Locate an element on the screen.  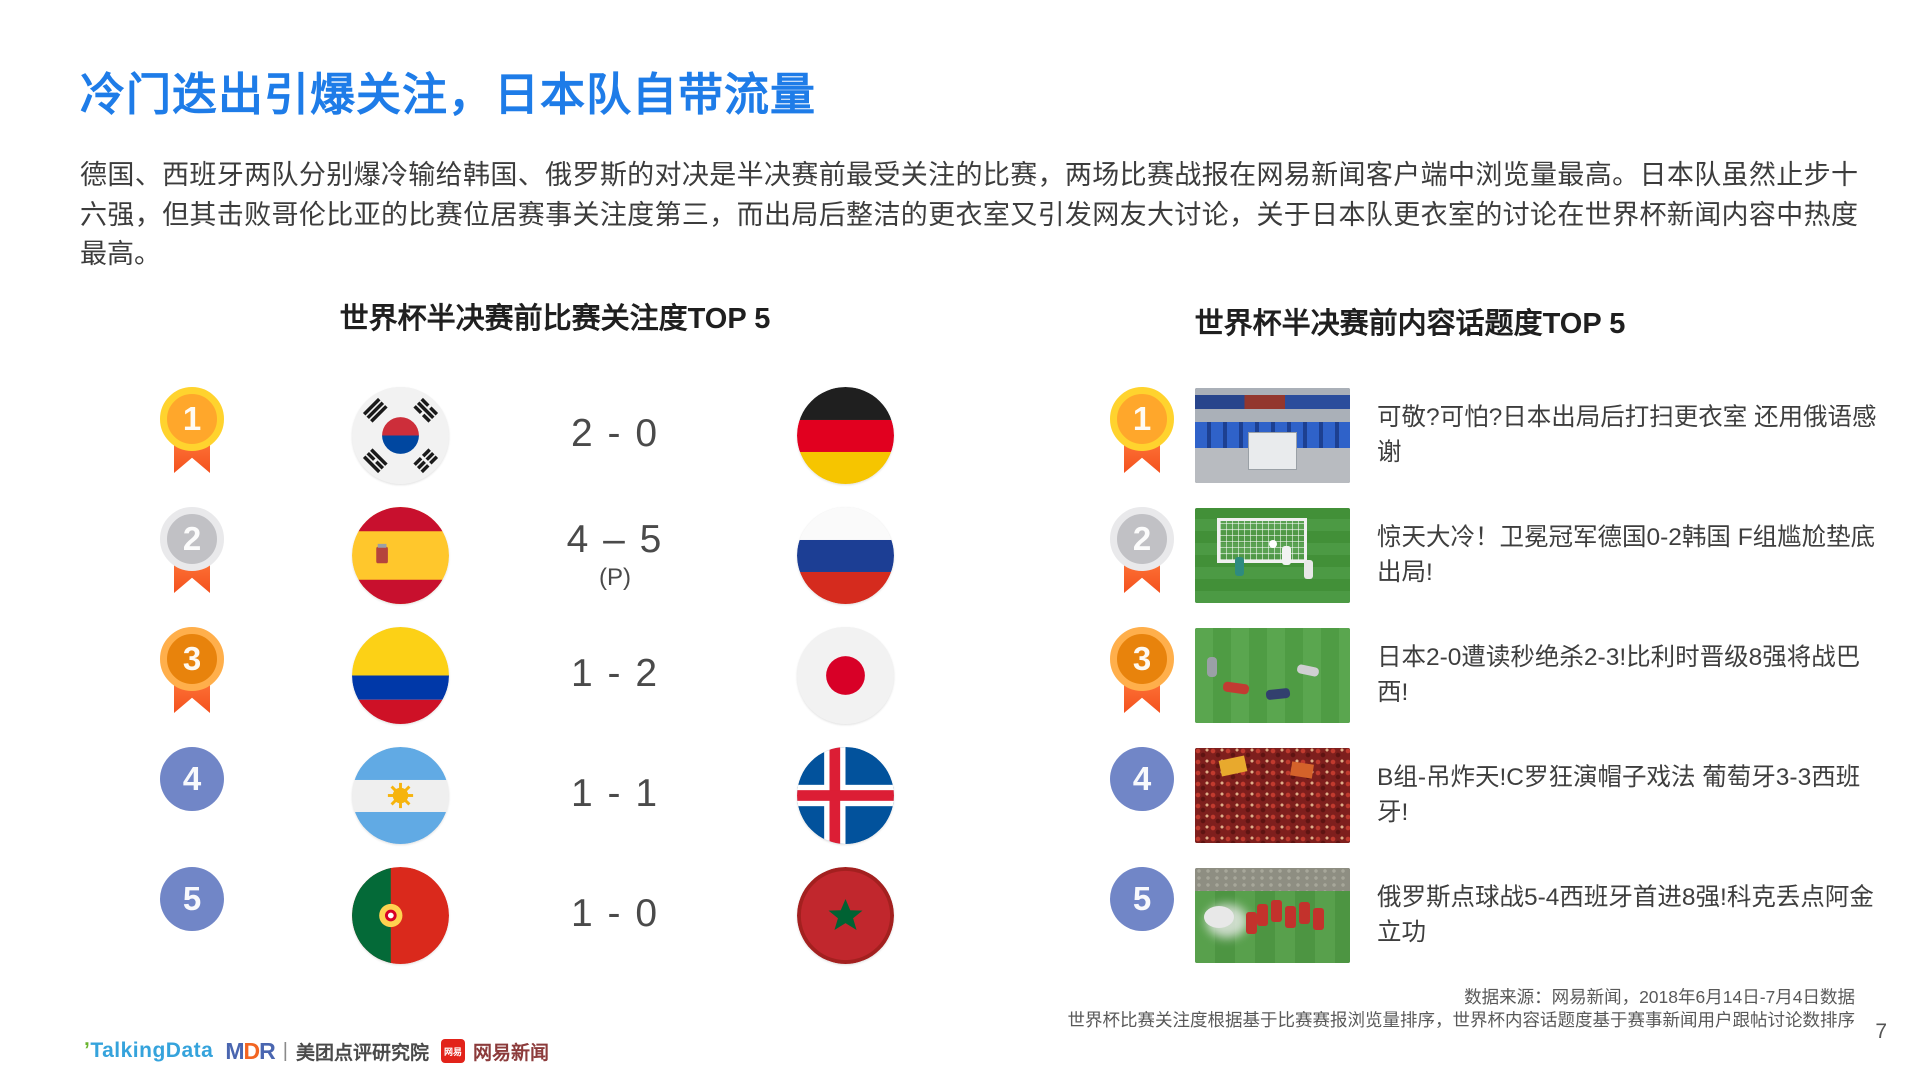
thumbnail-fans-crowd is located at coordinates (1272, 795).